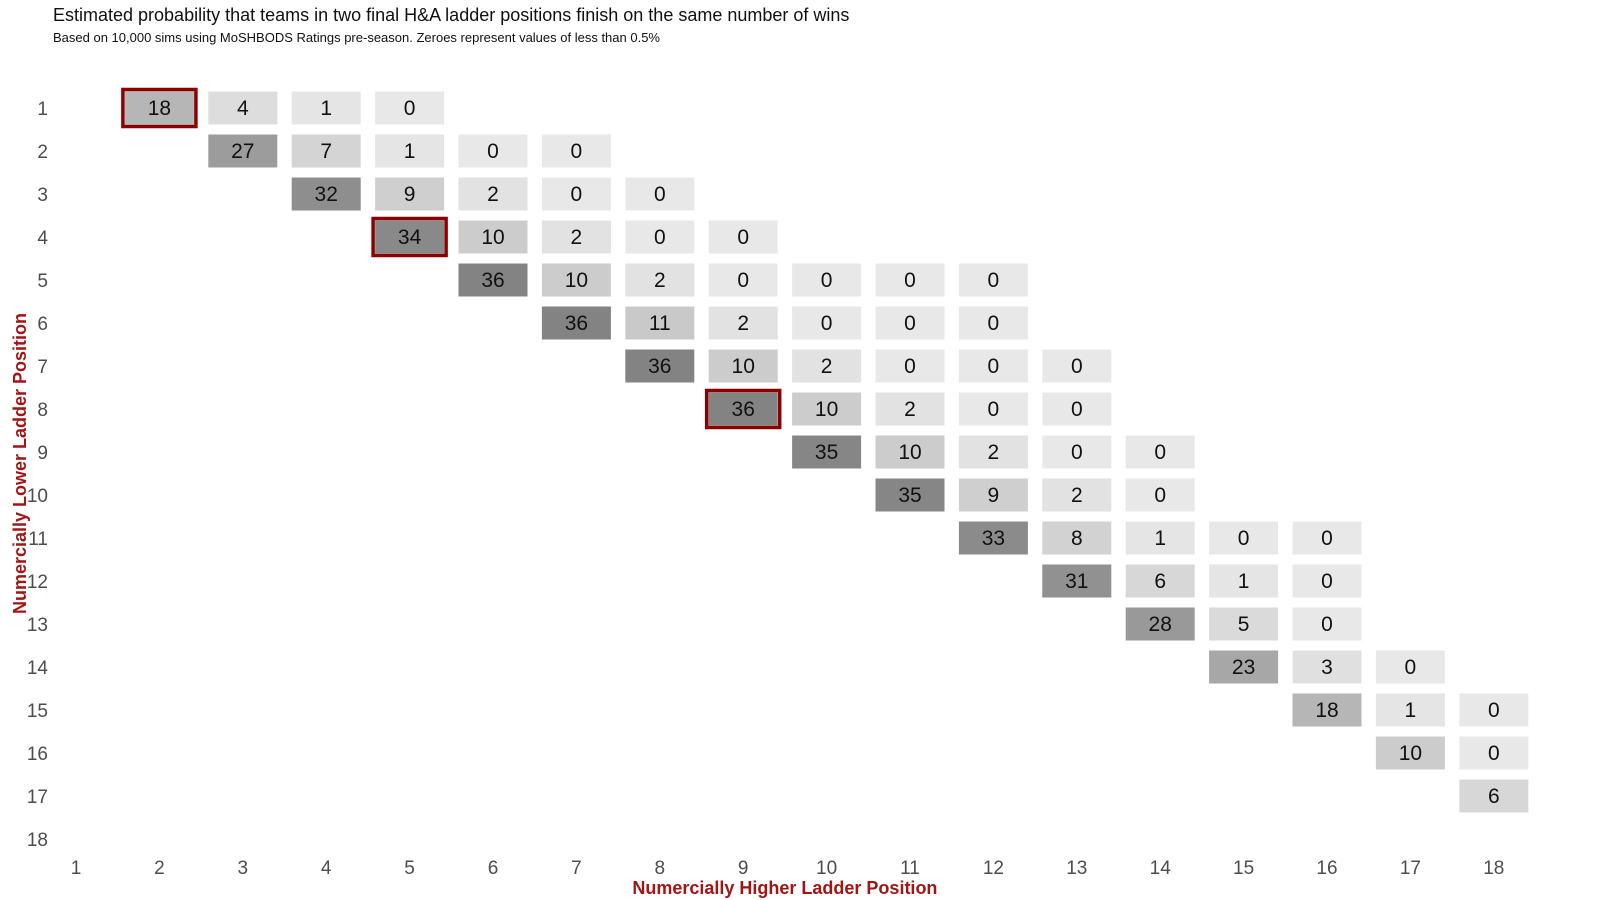  I want to click on cell-value-label-7-9: 10, so click(743, 366).